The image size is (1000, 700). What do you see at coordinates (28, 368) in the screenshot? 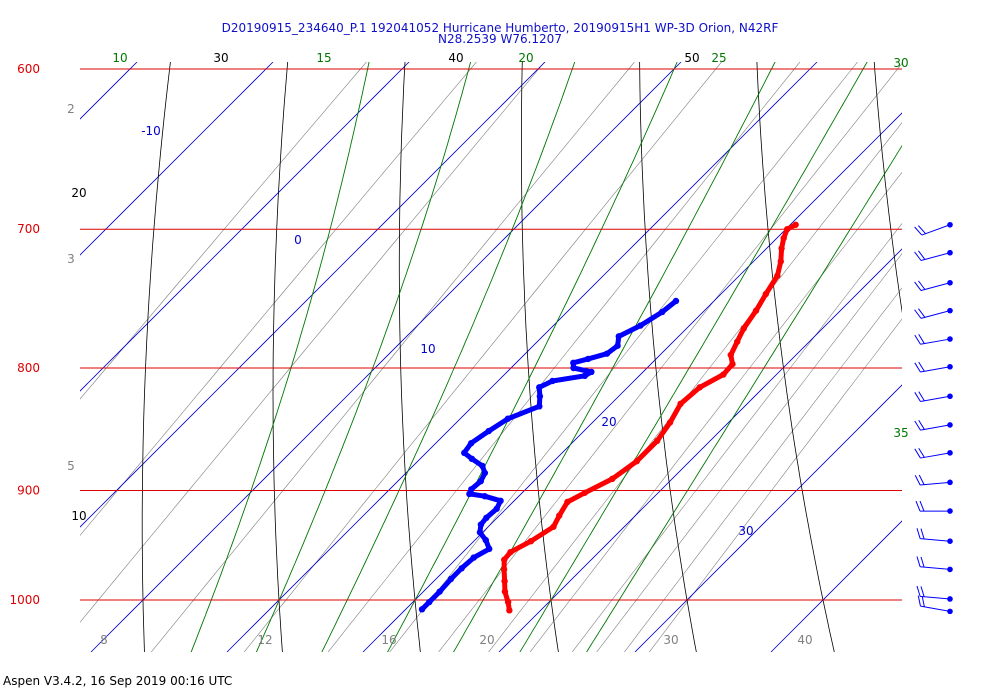
I see `isobar-label: 800` at bounding box center [28, 368].